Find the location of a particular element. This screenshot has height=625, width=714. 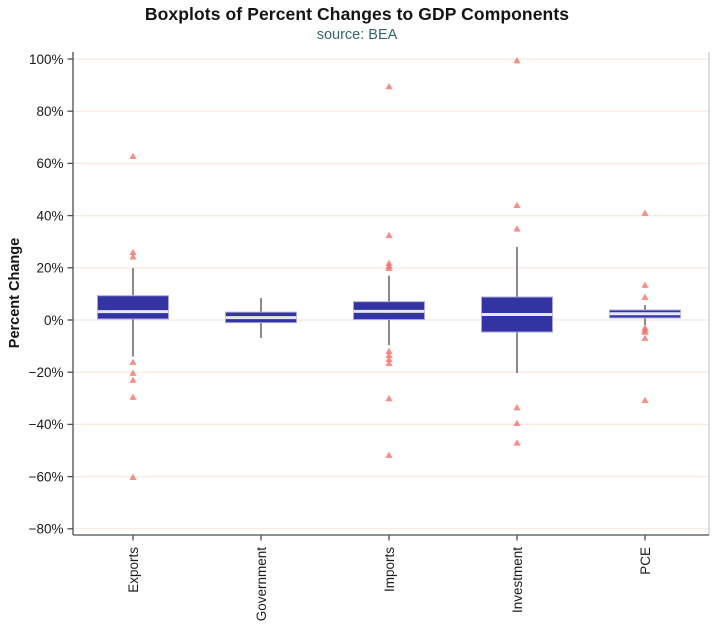

y-tick-label: −80% is located at coordinates (46, 529).